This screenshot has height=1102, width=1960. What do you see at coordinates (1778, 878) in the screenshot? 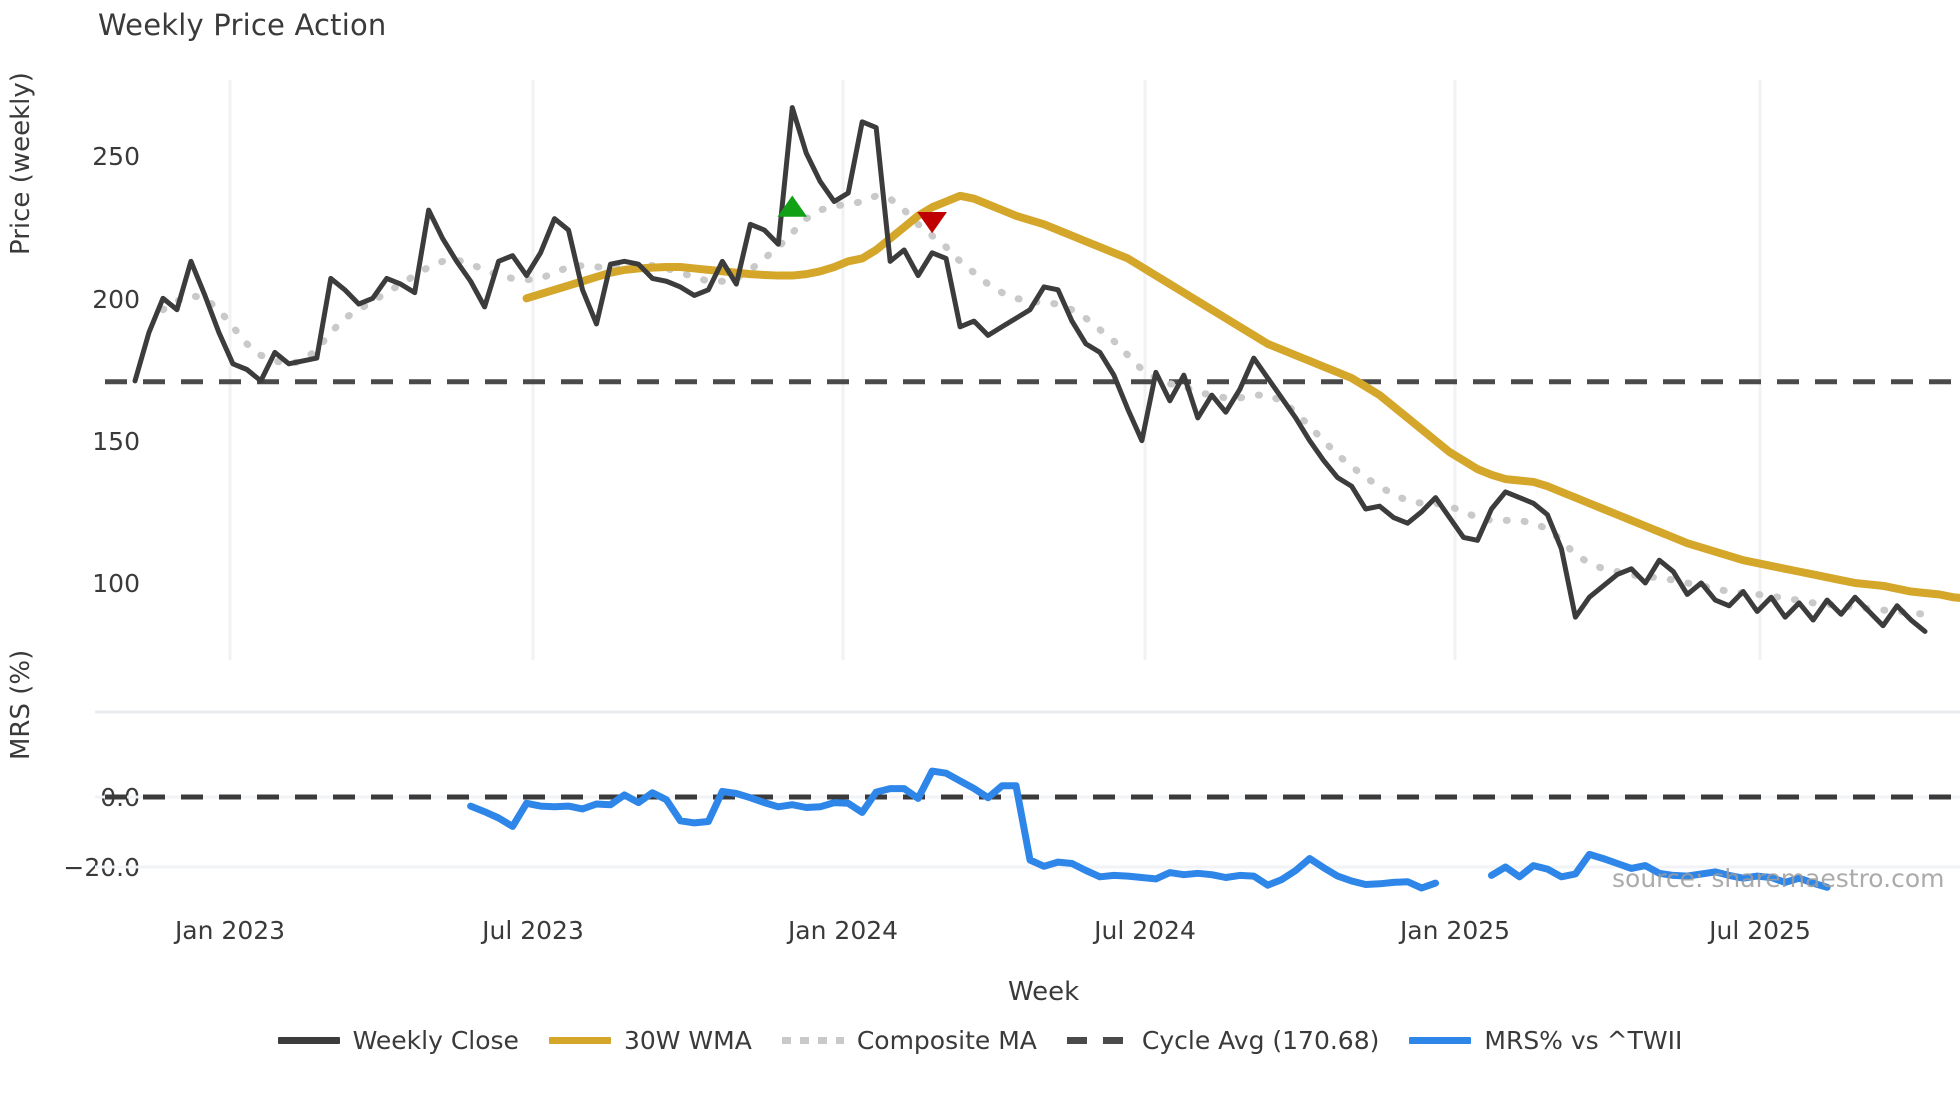
I see `source-watermark: source: sharemaestro.com` at bounding box center [1778, 878].